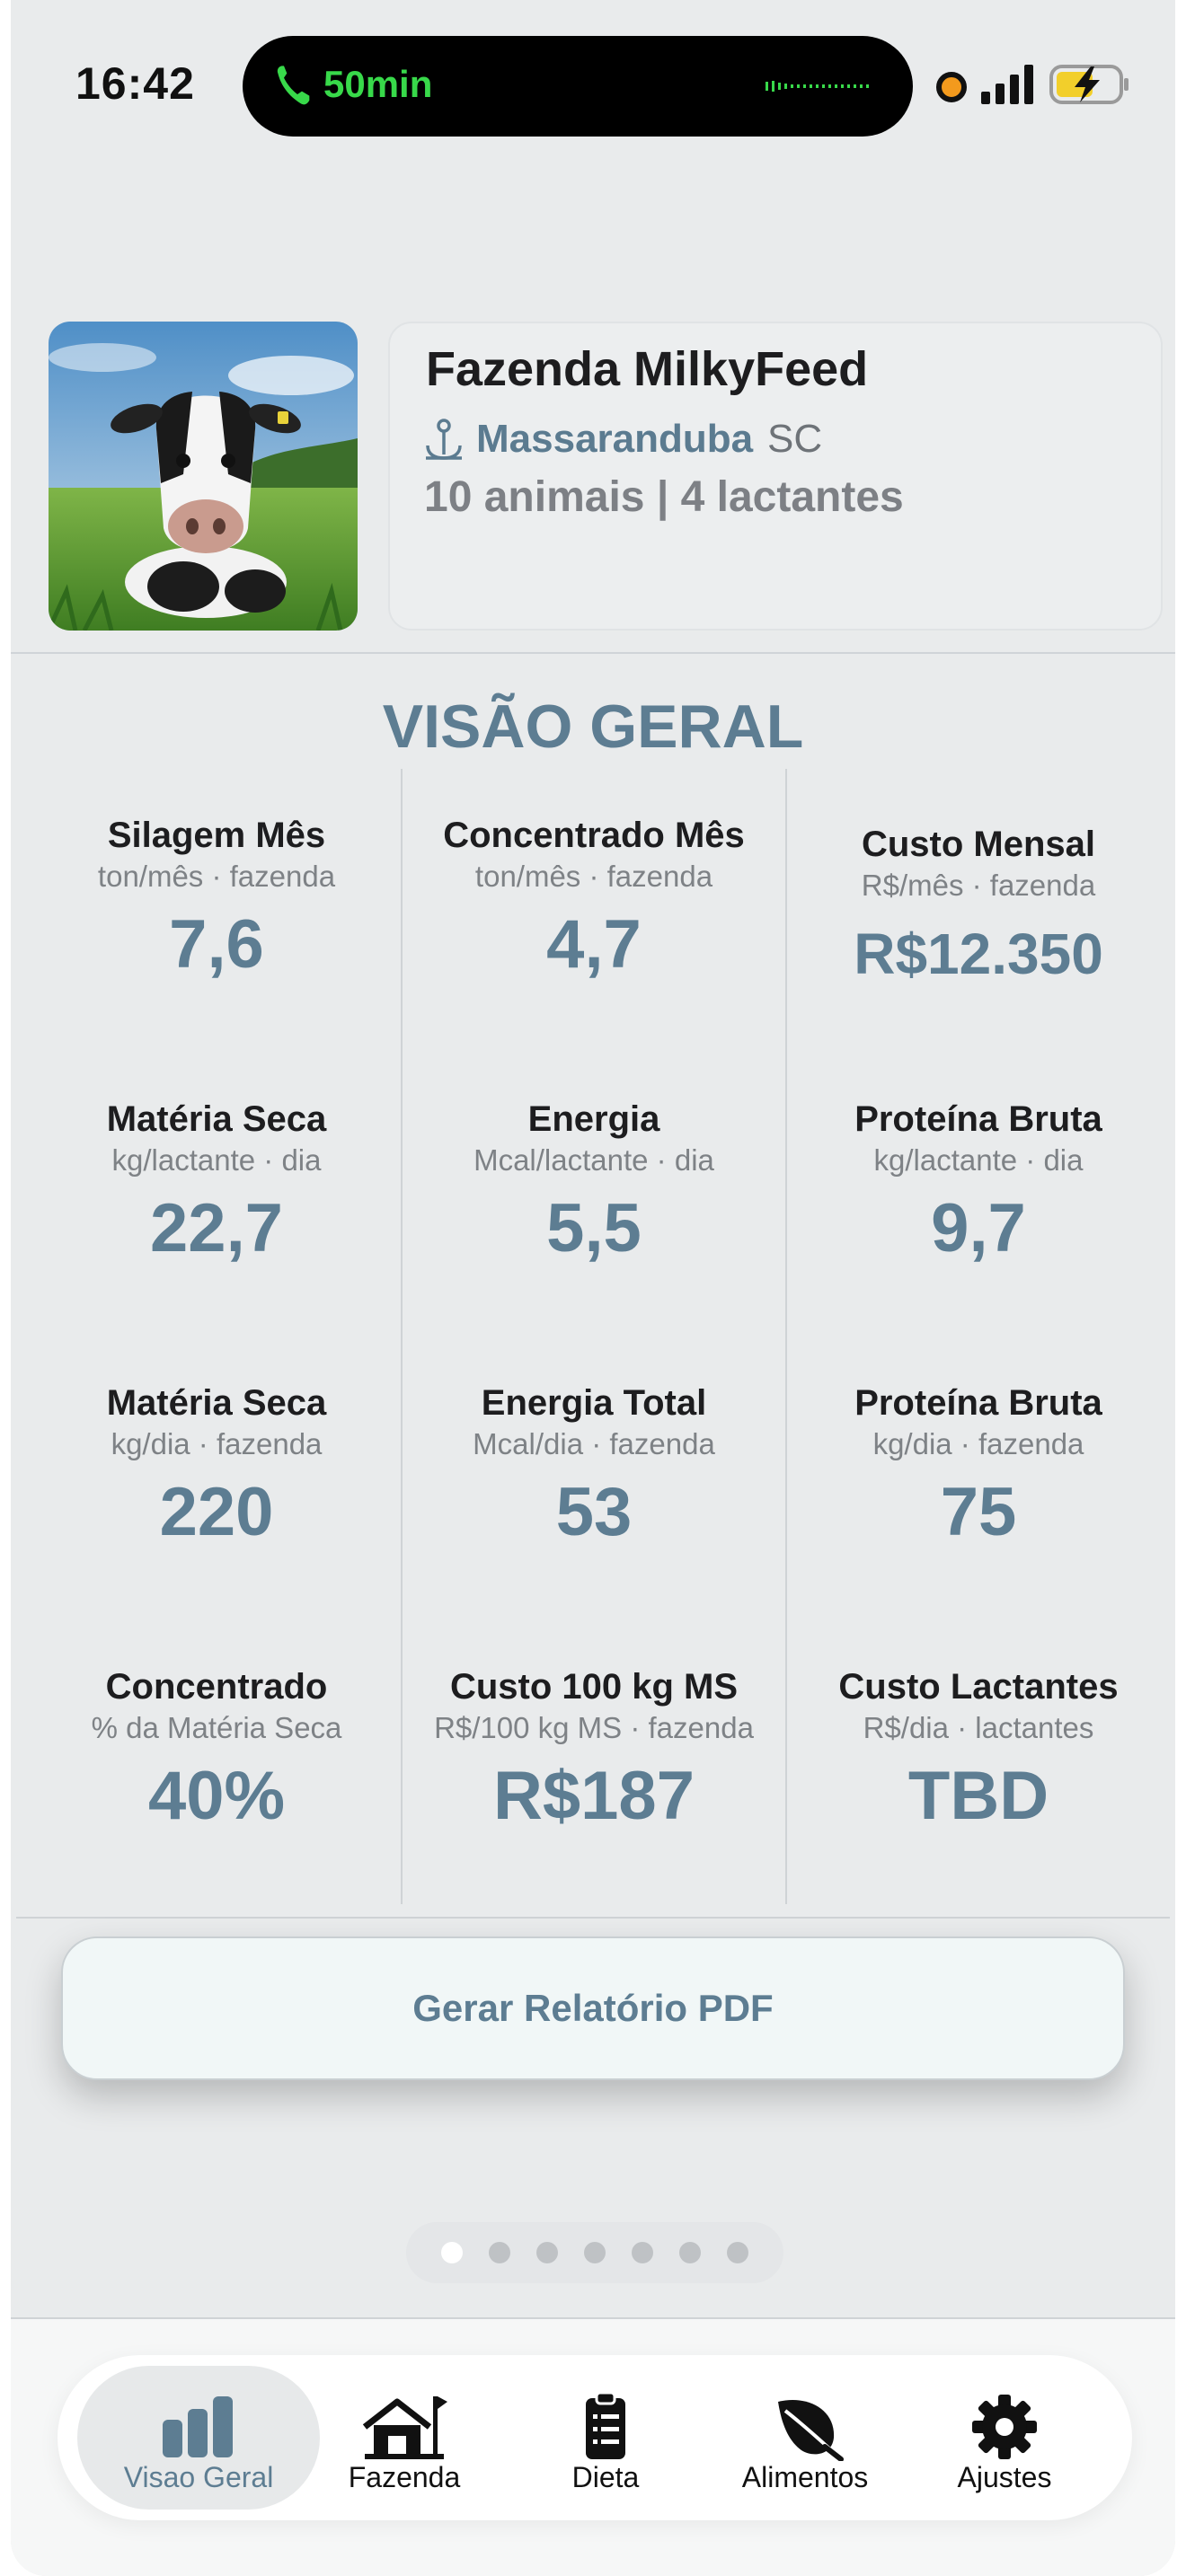  Describe the element at coordinates (378, 84) in the screenshot. I see `call-duration: 50min` at that location.